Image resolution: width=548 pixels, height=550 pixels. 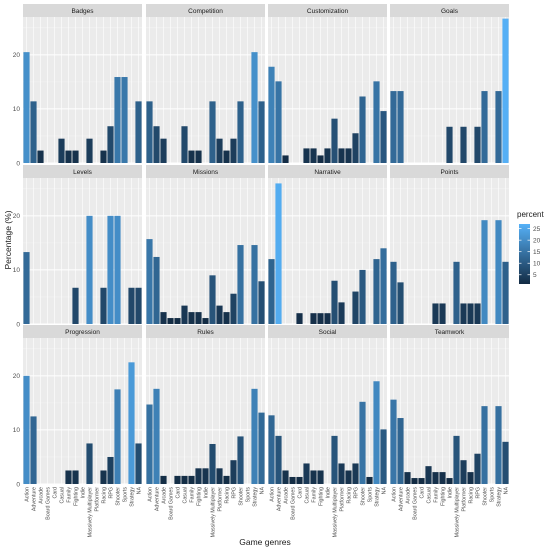 I want to click on x-tick-label: Fighting, so click(x=322, y=496).